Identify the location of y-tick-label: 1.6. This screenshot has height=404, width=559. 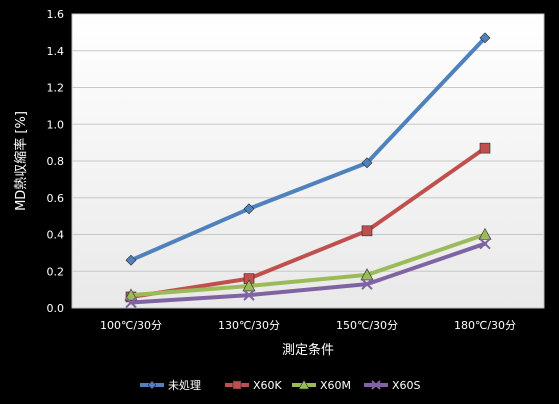
(56, 14).